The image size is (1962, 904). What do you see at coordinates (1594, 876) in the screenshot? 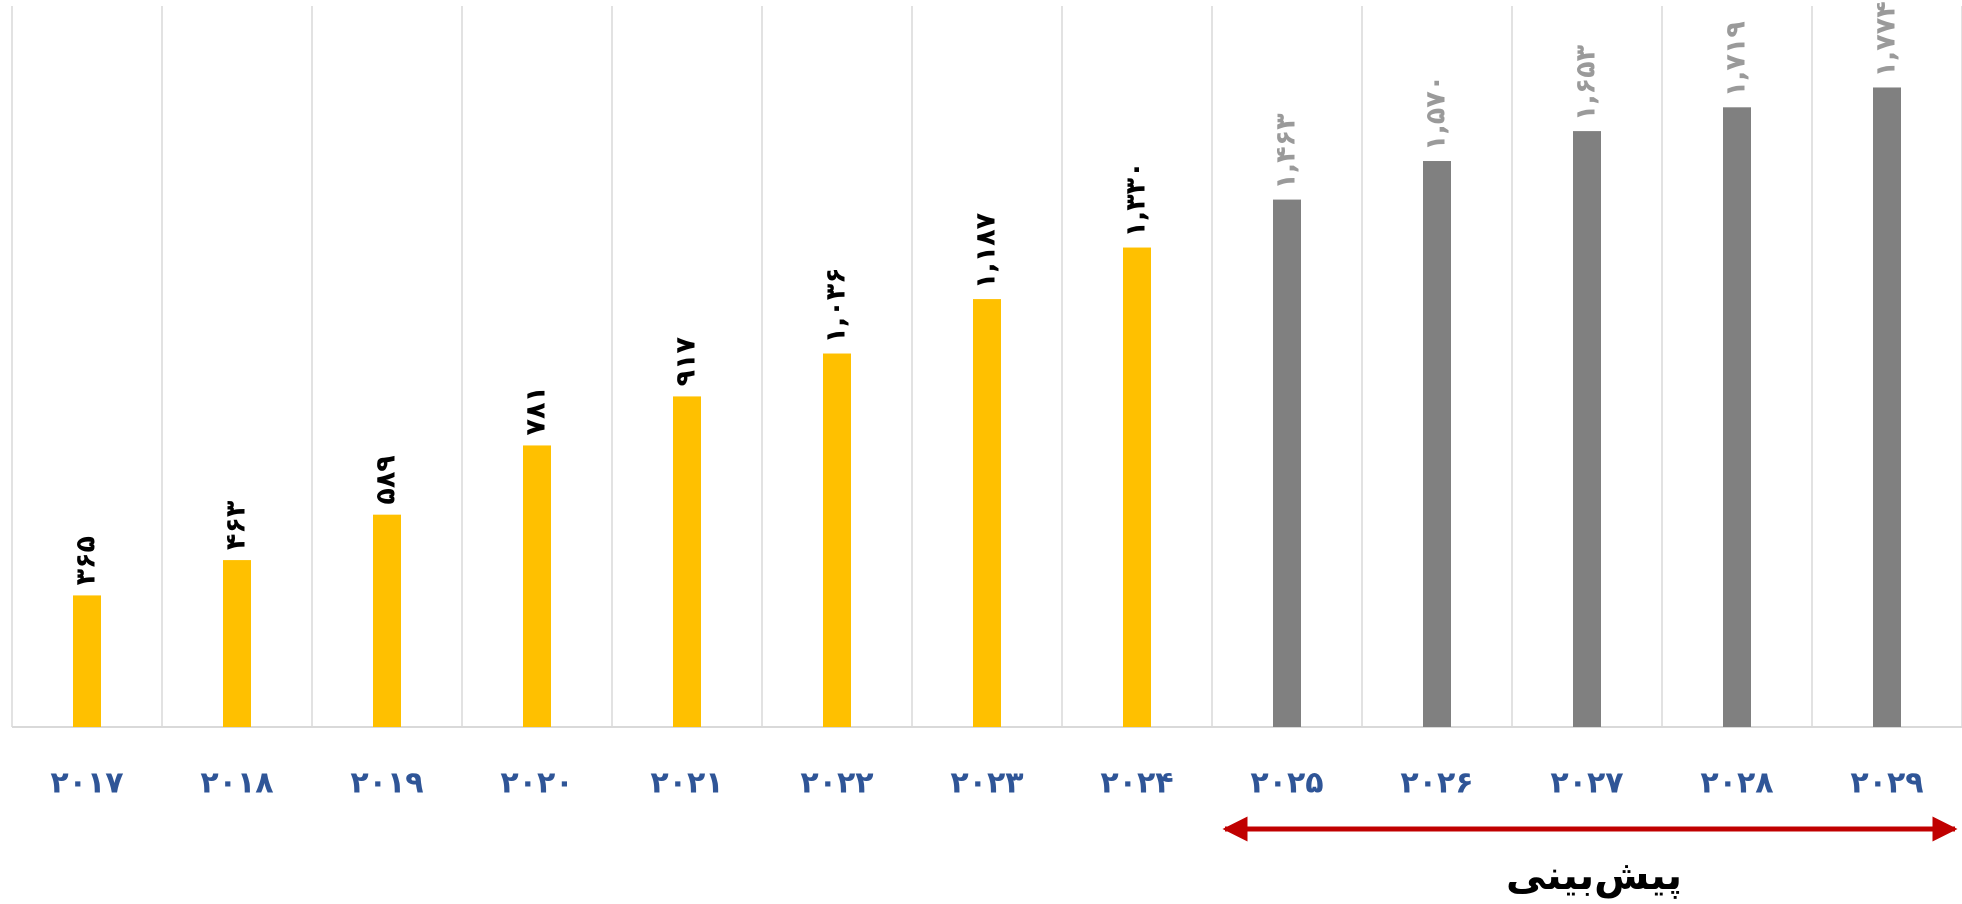
I see `annotation: پیش‌بینی` at bounding box center [1594, 876].